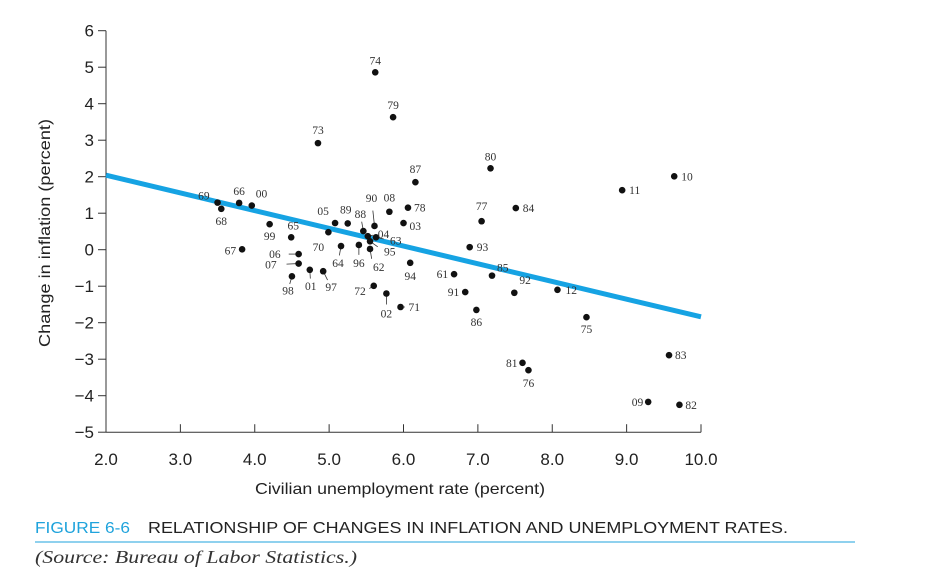 This screenshot has width=948, height=583. I want to click on data-point-89: 89, so click(346, 215).